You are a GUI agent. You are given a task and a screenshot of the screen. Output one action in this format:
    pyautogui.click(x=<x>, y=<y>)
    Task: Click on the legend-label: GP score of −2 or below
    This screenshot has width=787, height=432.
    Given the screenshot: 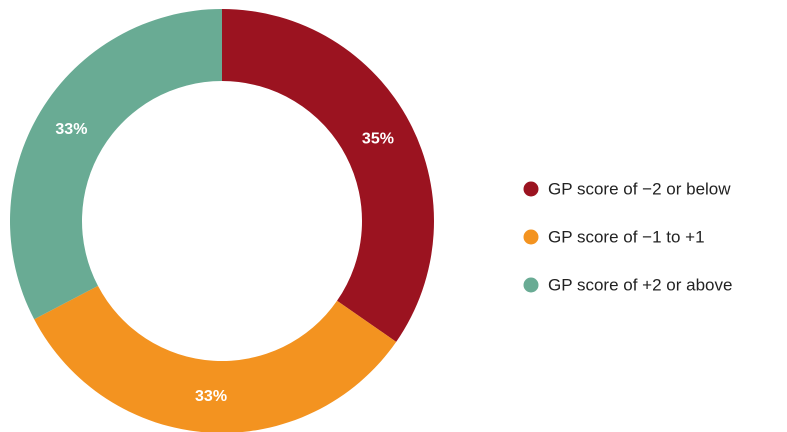 What is the action you would take?
    pyautogui.click(x=639, y=188)
    